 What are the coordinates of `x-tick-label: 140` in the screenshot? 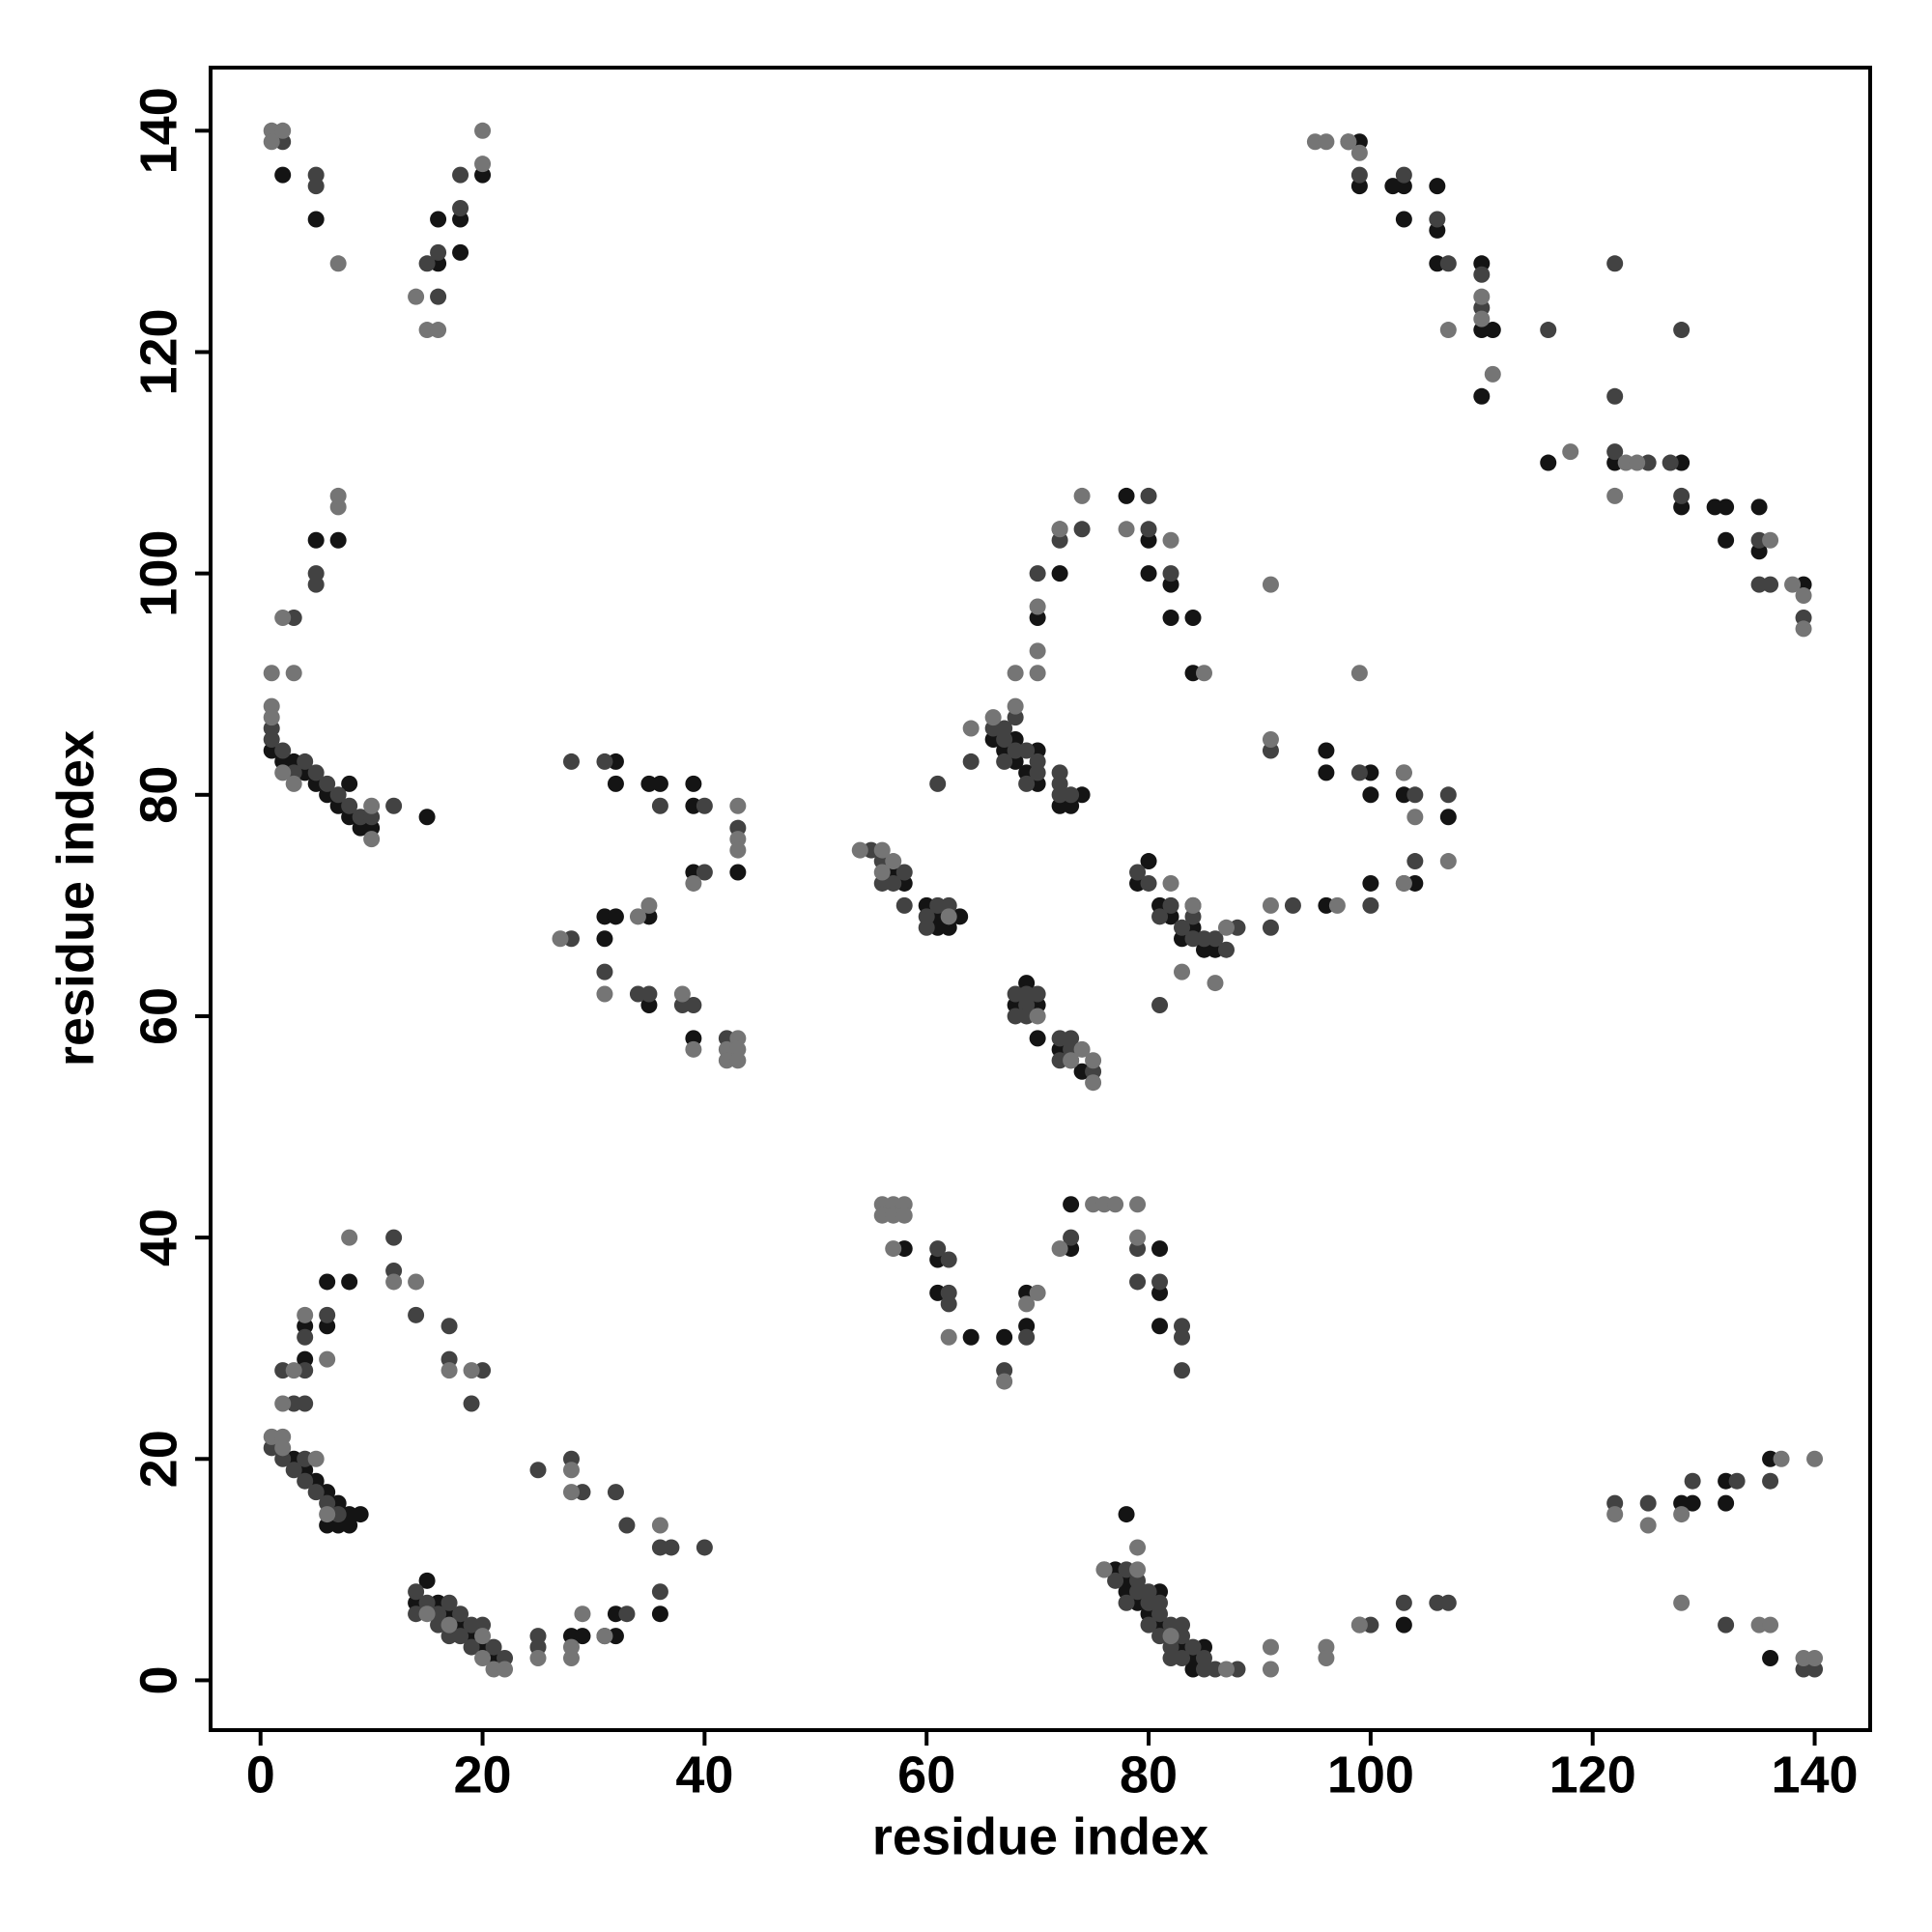 It's located at (1814, 1775).